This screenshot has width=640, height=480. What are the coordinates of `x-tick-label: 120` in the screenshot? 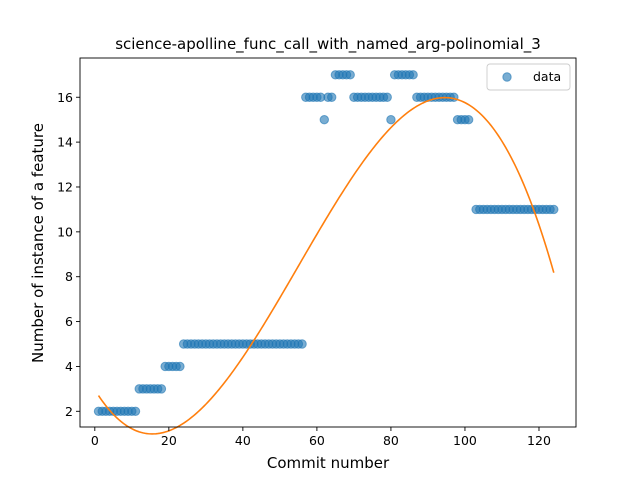 It's located at (539, 440).